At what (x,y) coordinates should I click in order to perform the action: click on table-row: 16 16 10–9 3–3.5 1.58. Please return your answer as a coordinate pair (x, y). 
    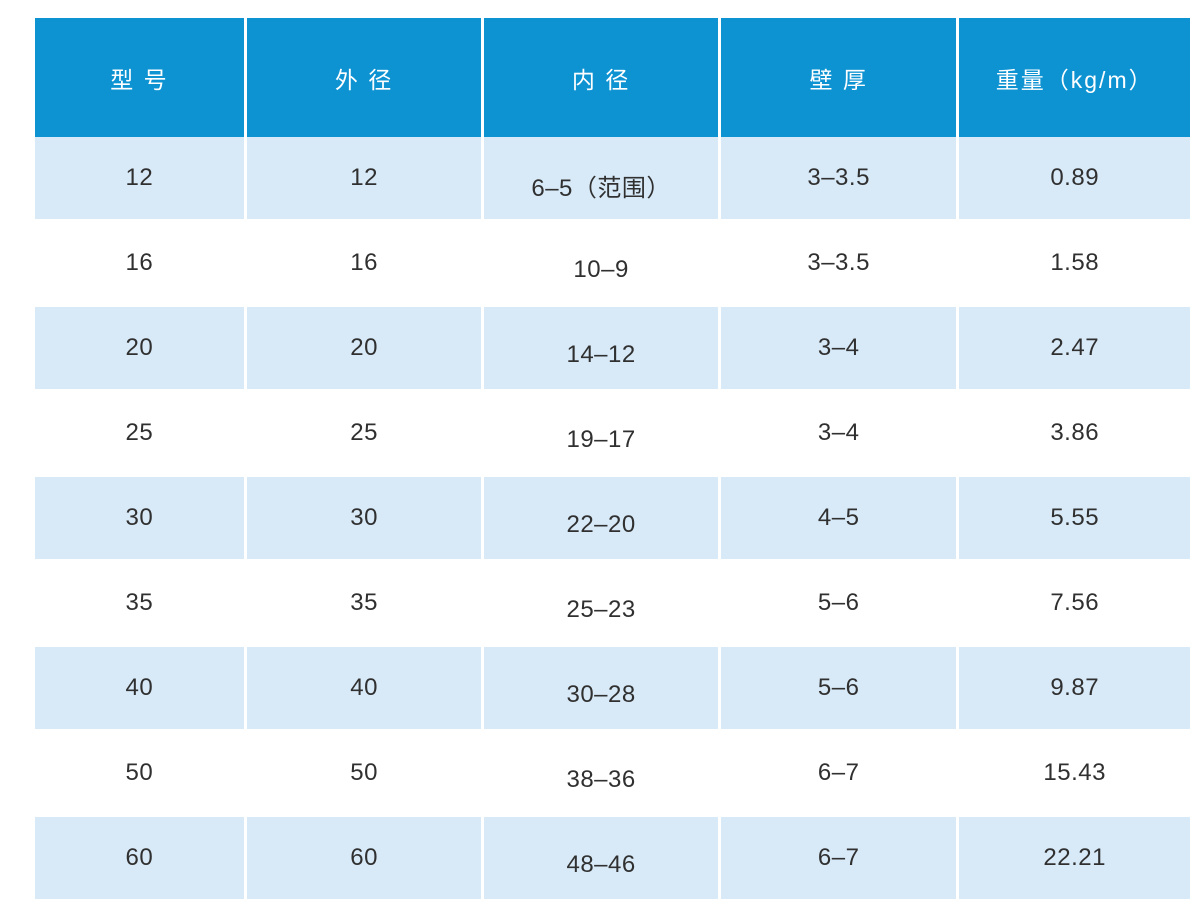
    Looking at the image, I should click on (612, 263).